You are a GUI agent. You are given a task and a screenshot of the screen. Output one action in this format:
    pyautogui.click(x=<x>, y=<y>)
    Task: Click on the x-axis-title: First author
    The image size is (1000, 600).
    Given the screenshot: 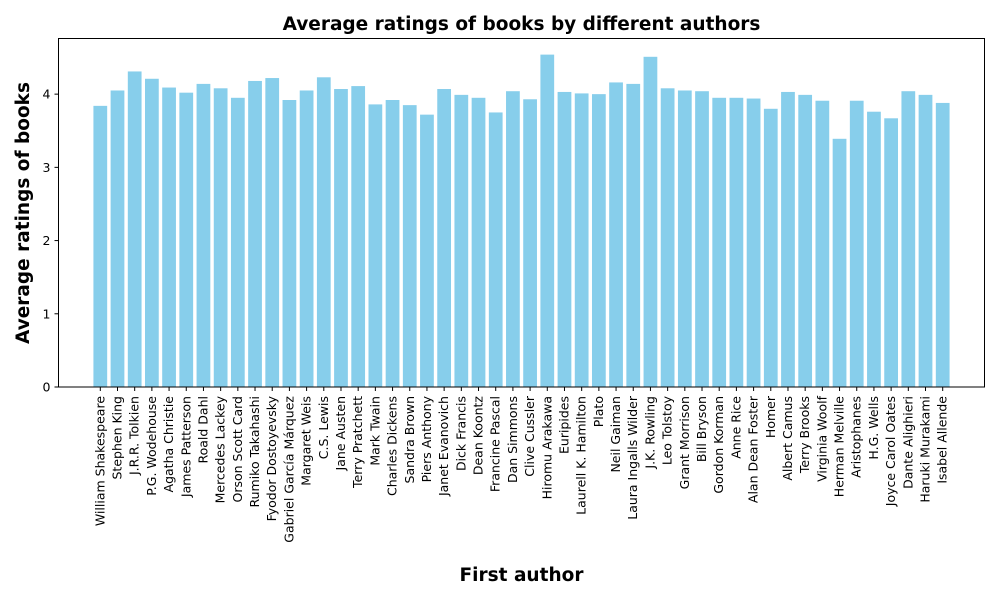 What is the action you would take?
    pyautogui.click(x=522, y=575)
    